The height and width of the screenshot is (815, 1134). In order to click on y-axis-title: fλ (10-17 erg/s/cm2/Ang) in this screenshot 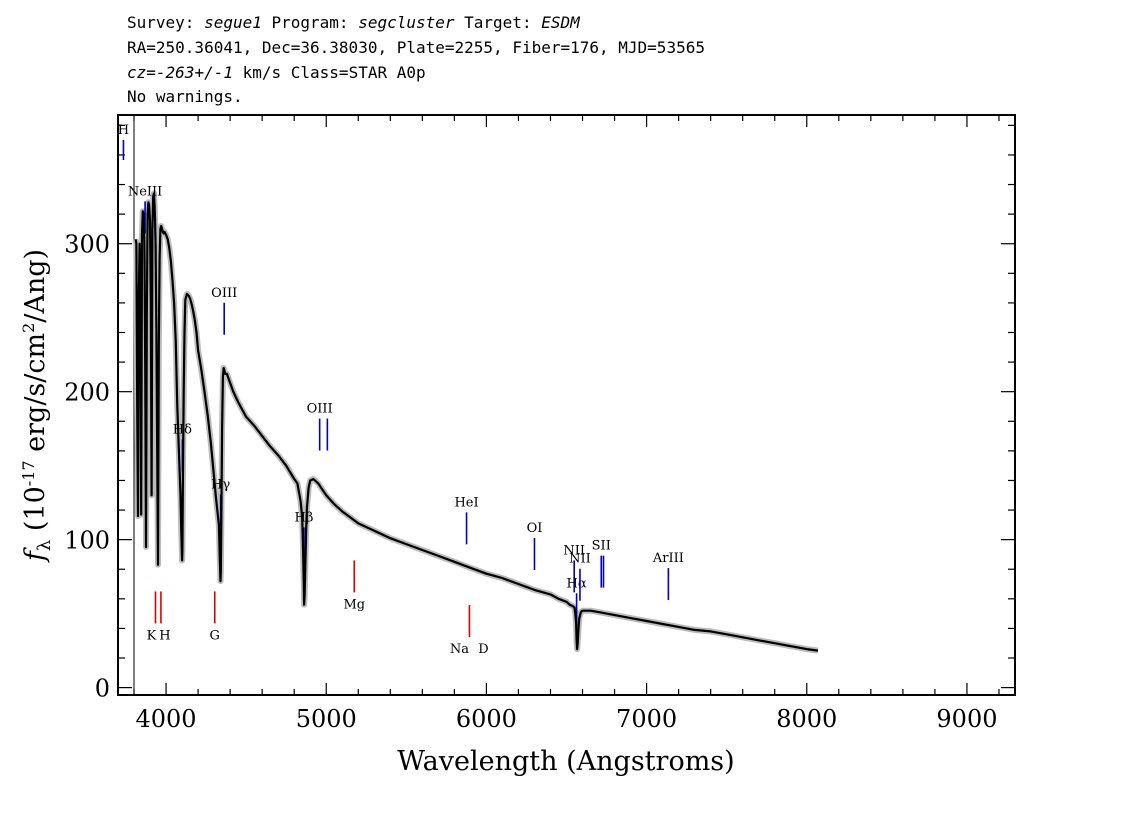, I will do `click(37, 406)`.